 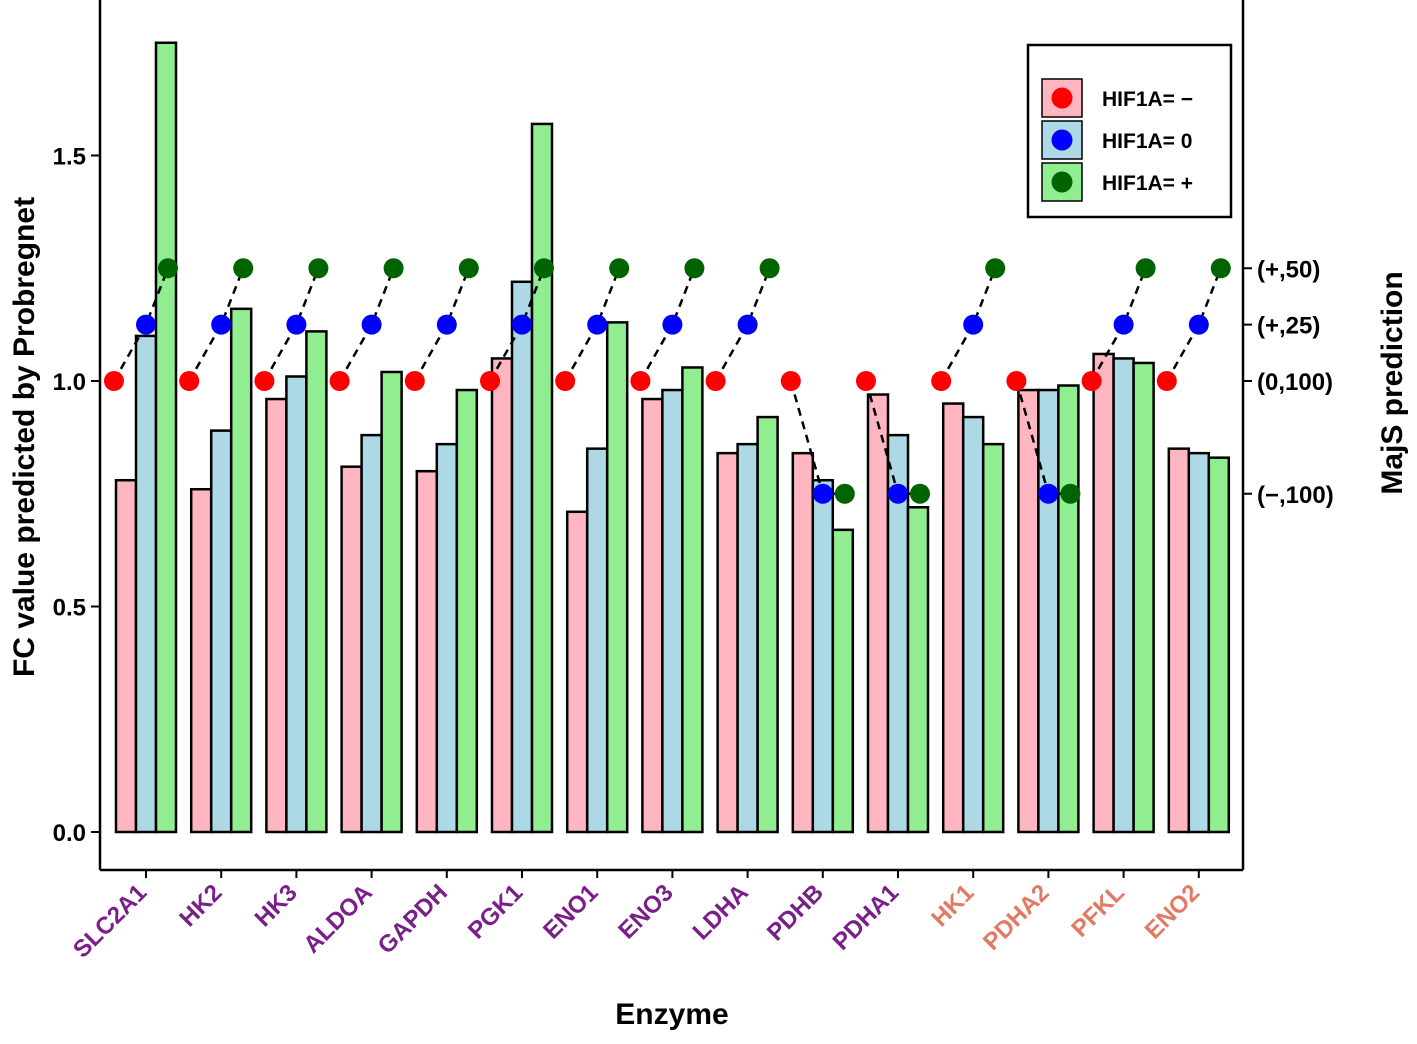 I want to click on majs-dot-eno1-minus, so click(x=565, y=381).